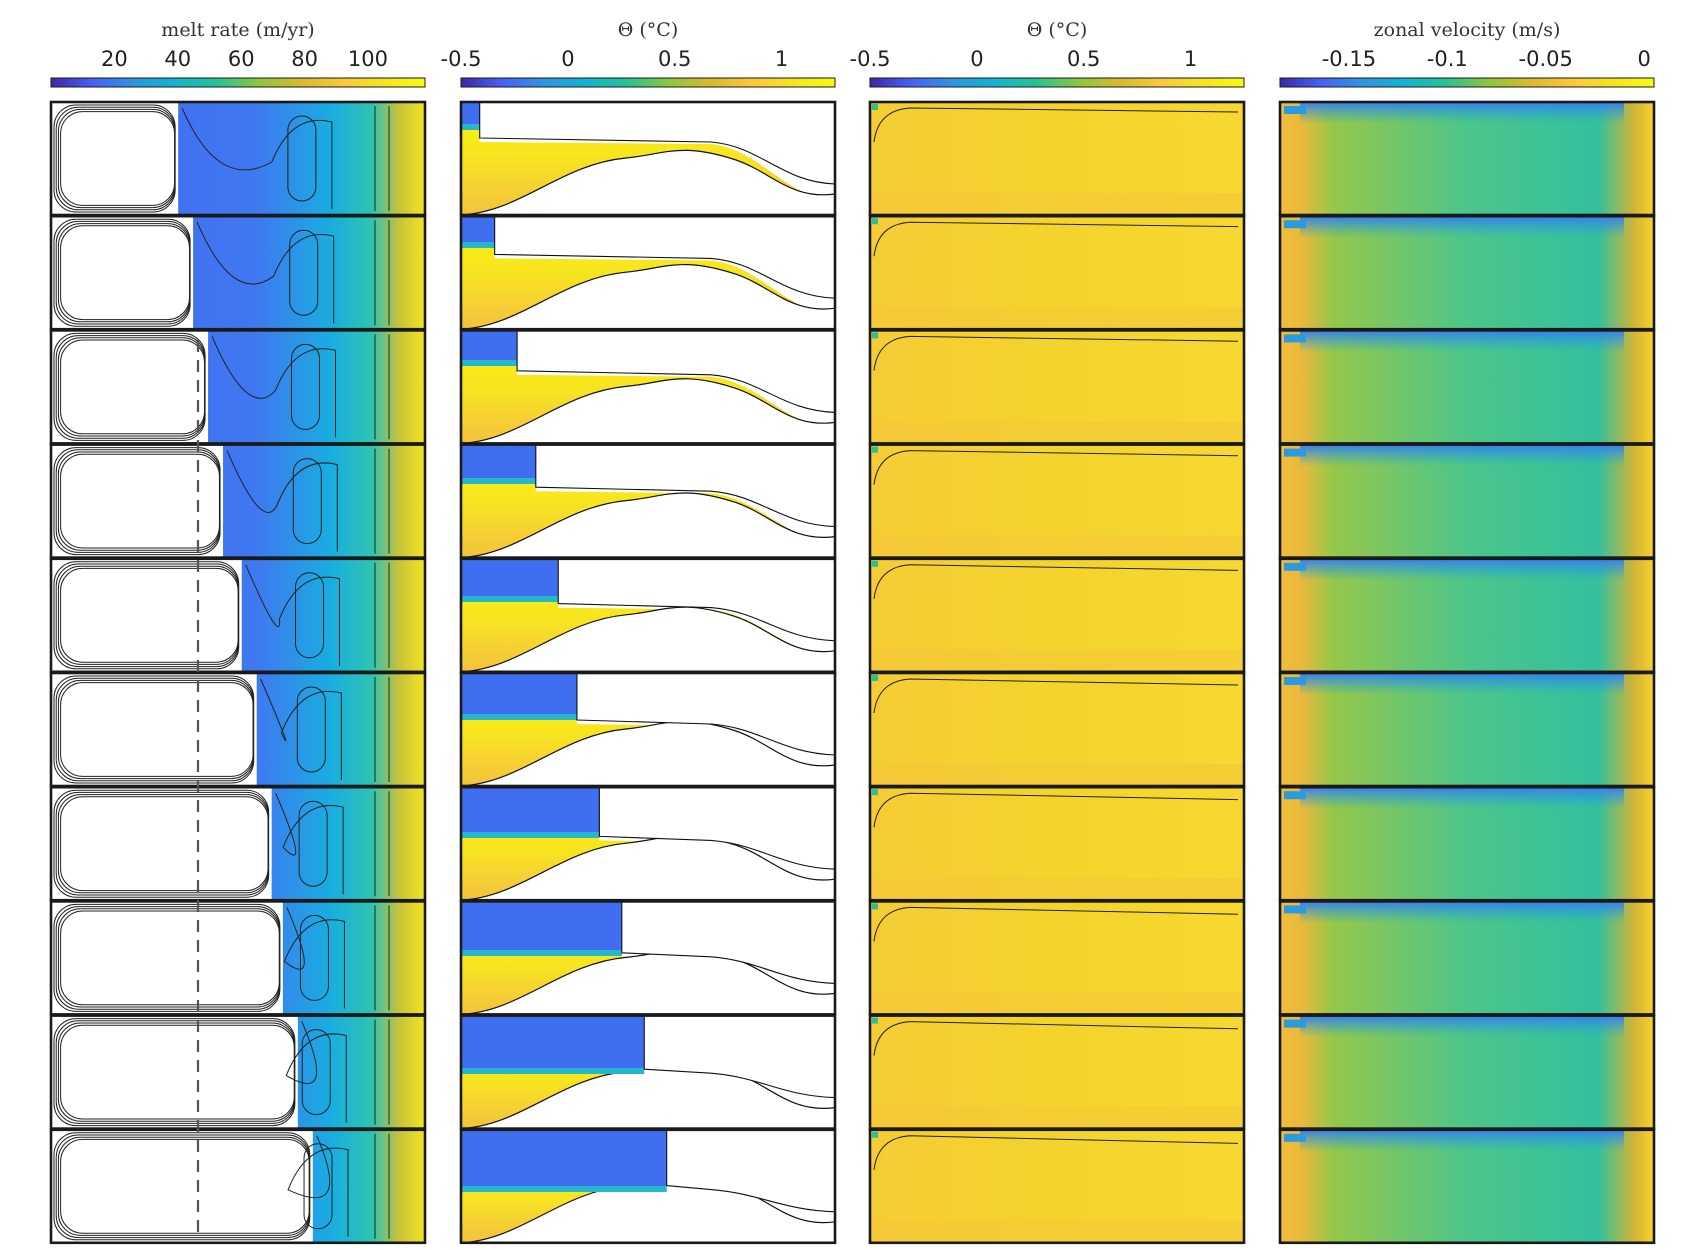 The height and width of the screenshot is (1250, 1695). I want to click on colorbar-tick-label: 100, so click(368, 59).